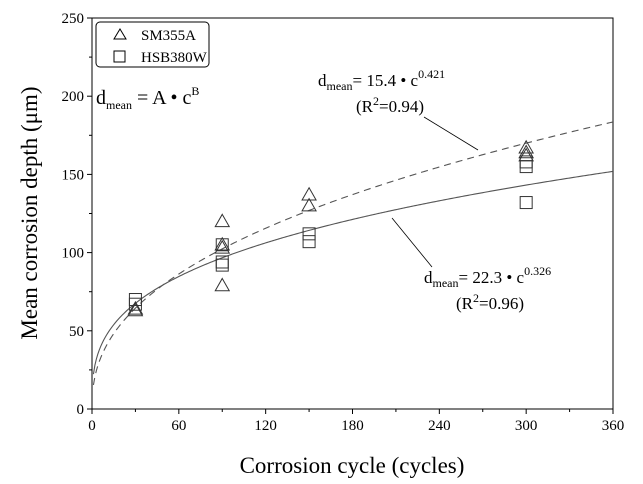  What do you see at coordinates (526, 426) in the screenshot?
I see `x-tick-label: 300` at bounding box center [526, 426].